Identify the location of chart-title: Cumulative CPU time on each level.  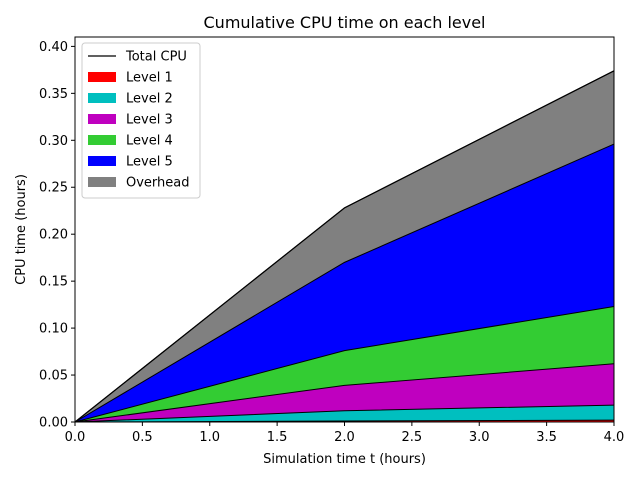
(345, 22).